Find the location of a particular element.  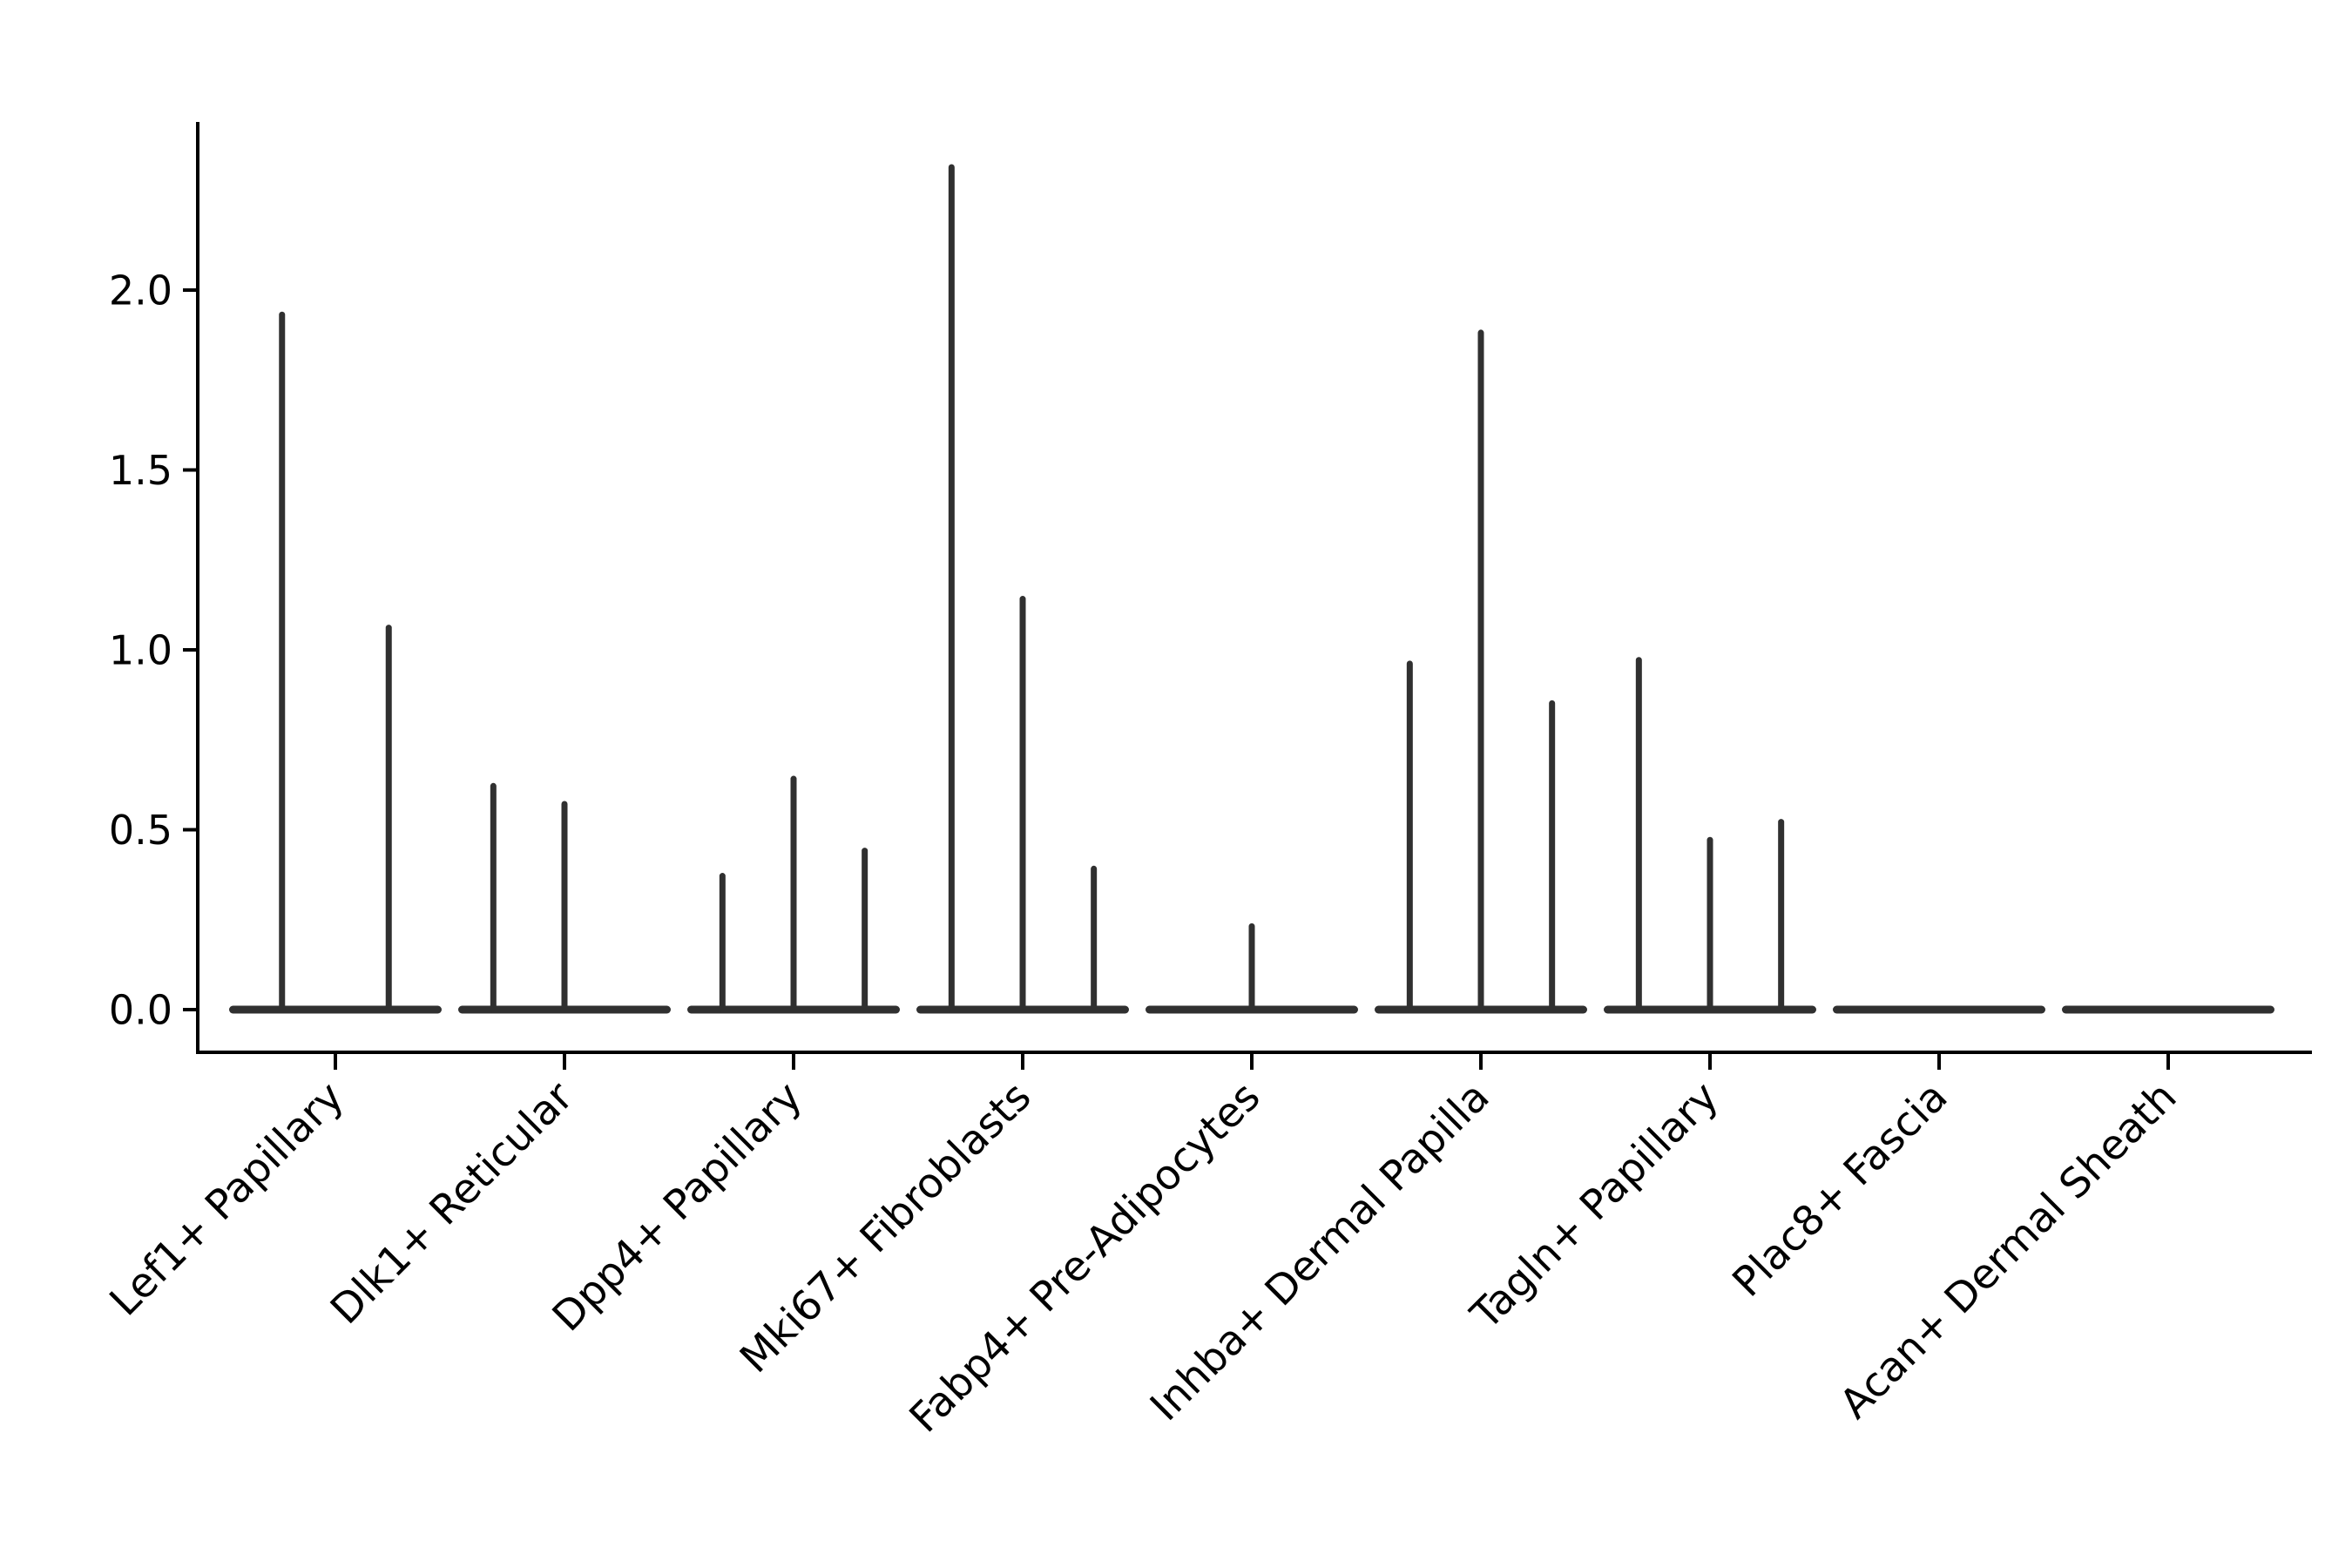

y-tick-label: 1.5 is located at coordinates (140, 470).